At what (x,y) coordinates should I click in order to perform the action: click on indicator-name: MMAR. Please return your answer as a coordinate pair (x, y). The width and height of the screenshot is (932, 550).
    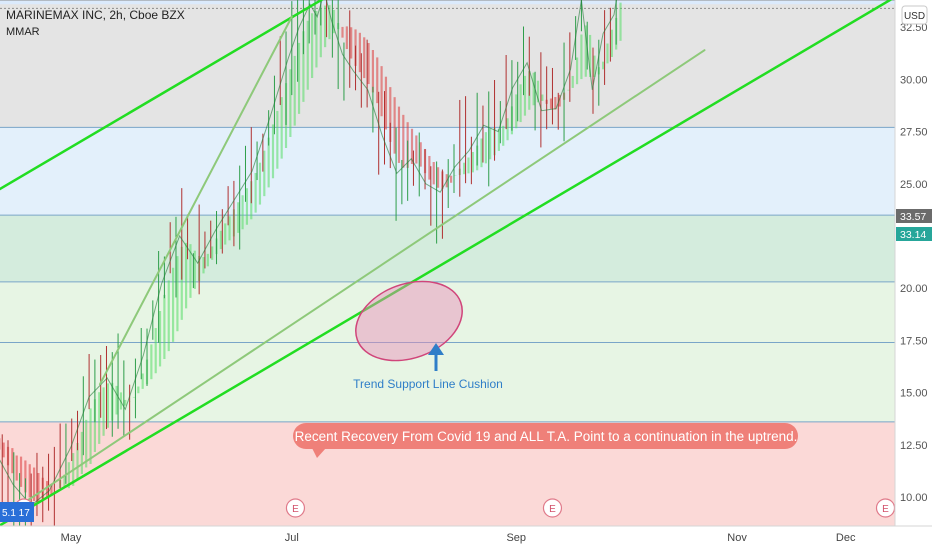
    Looking at the image, I should click on (23, 32).